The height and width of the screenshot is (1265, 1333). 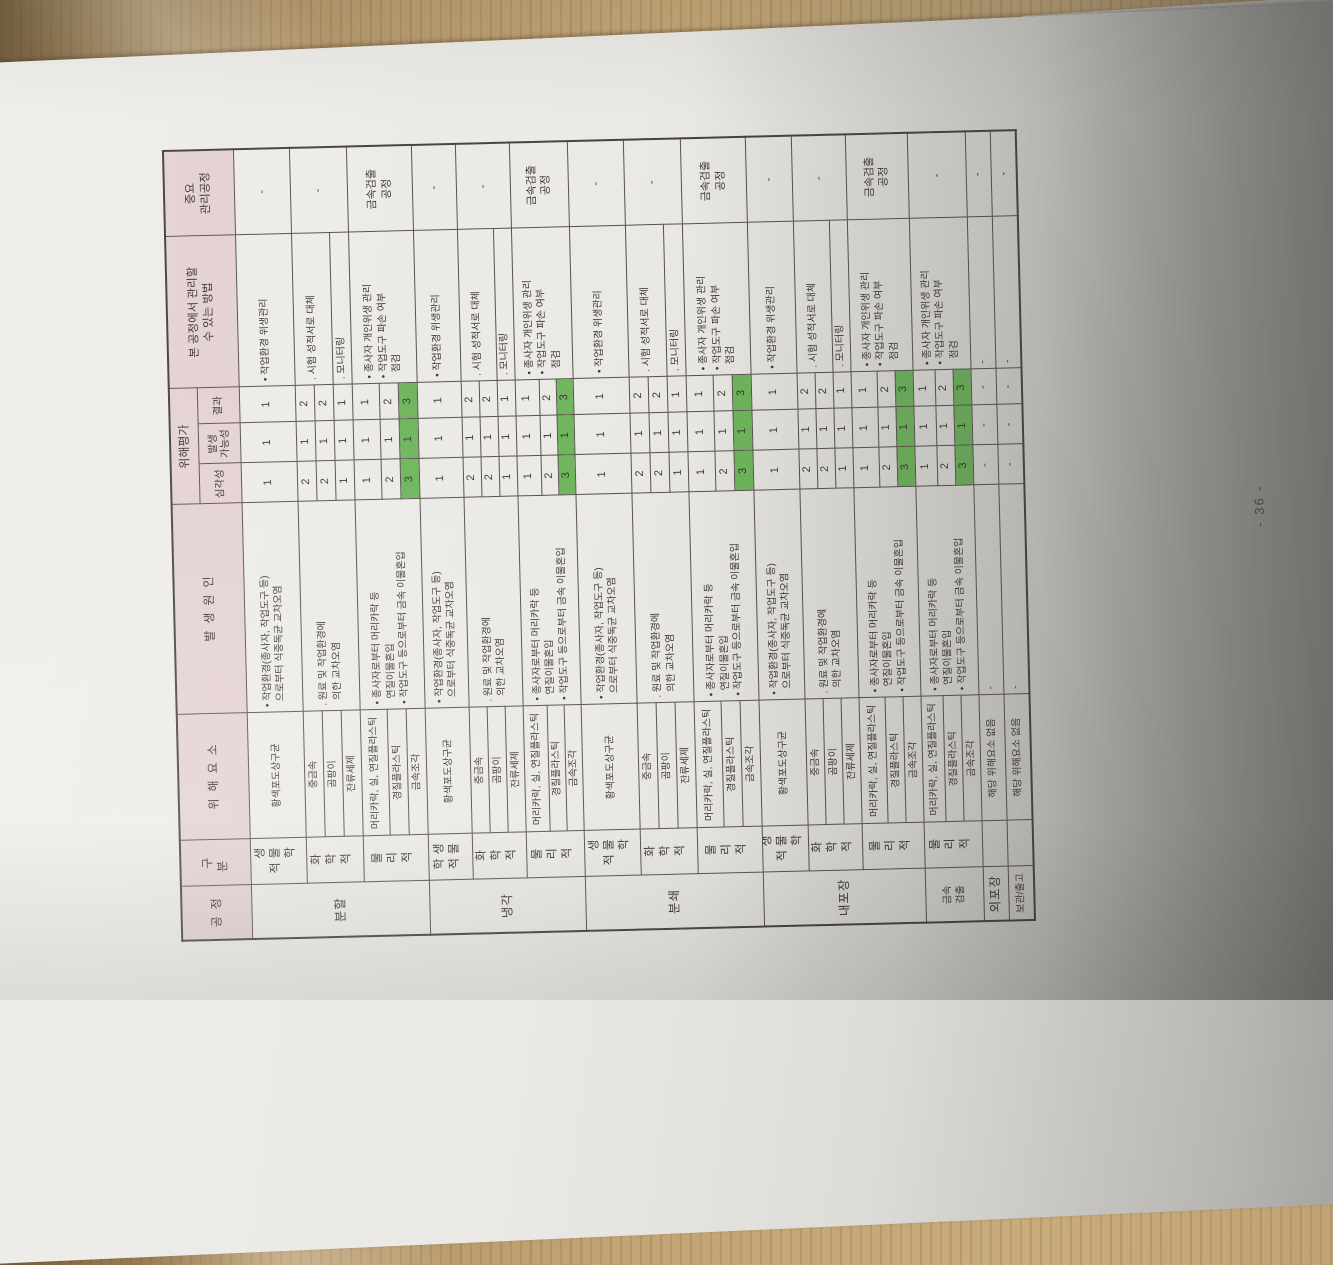 I want to click on cell-hazard: 해당 위해요소 없음, so click(x=1018, y=757).